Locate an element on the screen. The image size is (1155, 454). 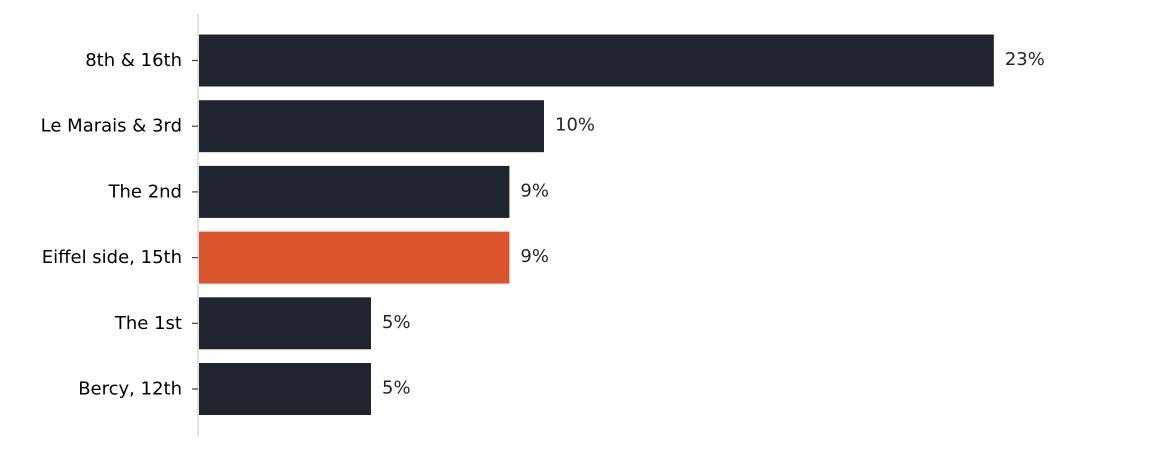
category-label: The 2nd is located at coordinates (145, 191).